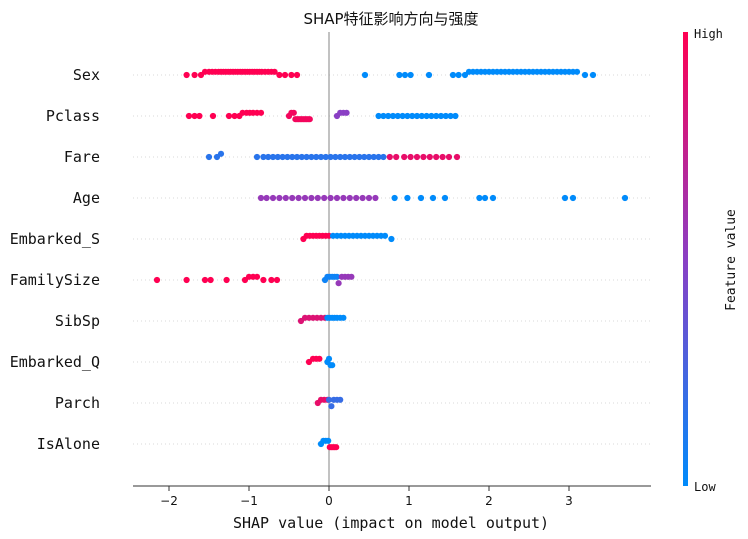 Image resolution: width=748 pixels, height=539 pixels. I want to click on feature-label-isalone: IsAlone, so click(68, 444).